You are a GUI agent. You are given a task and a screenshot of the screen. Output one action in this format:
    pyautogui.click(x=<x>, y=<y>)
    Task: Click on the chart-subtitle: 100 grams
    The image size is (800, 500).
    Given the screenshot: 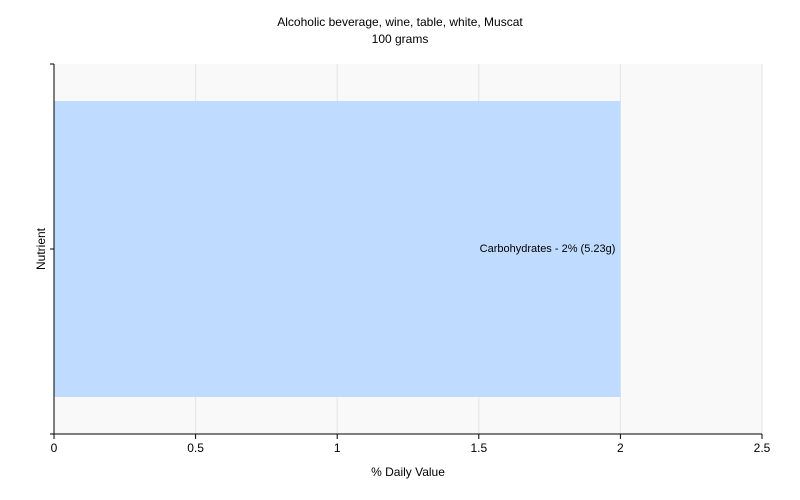 What is the action you would take?
    pyautogui.click(x=400, y=39)
    